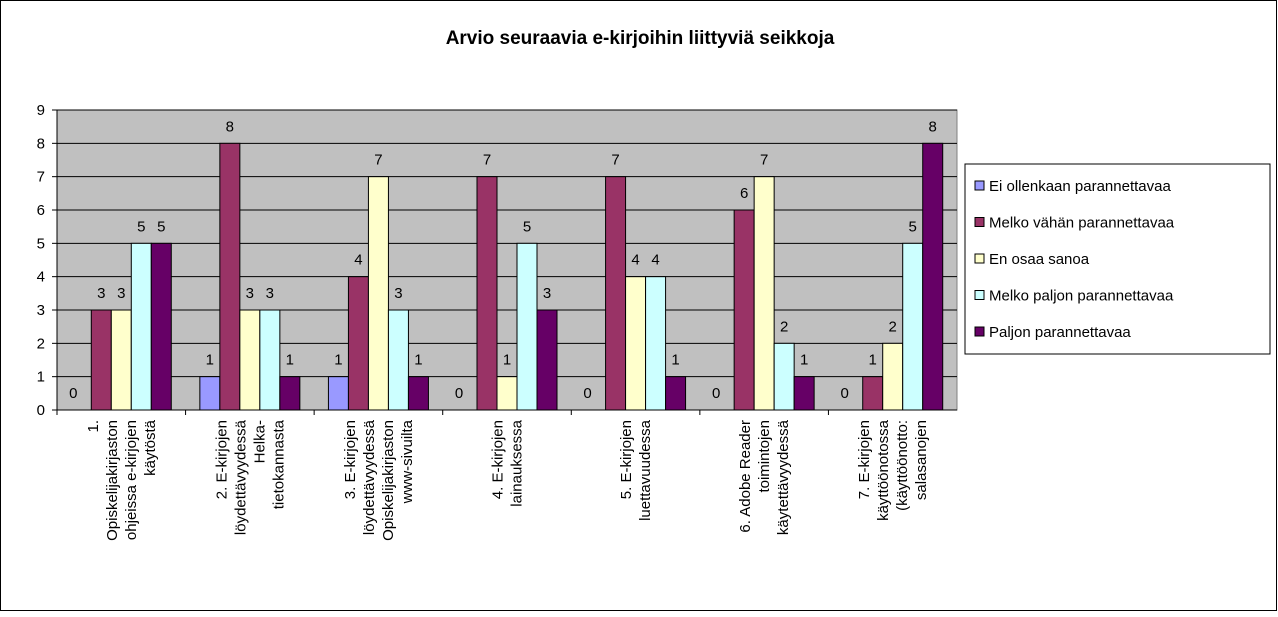 This screenshot has width=1278, height=617. I want to click on x-tick-label: 7. E-kirjojen, so click(864, 459).